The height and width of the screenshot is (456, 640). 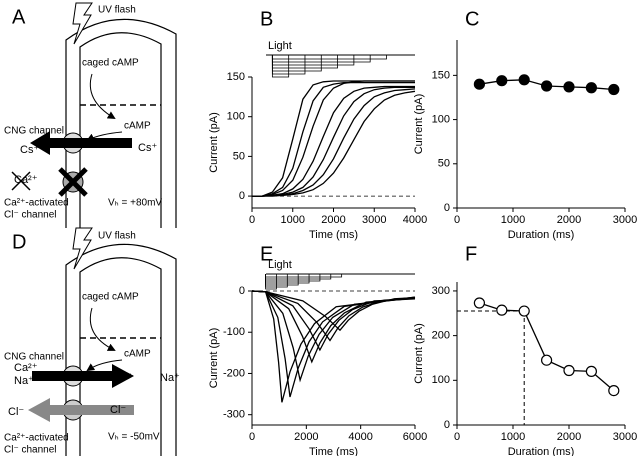 What do you see at coordinates (266, 19) in the screenshot?
I see `panel-letter: B` at bounding box center [266, 19].